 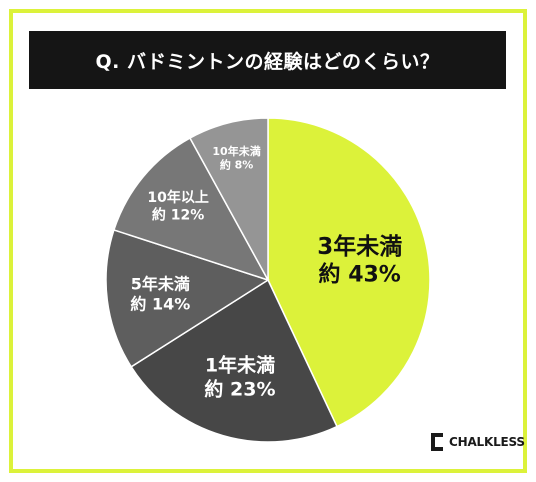 What do you see at coordinates (240, 365) in the screenshot?
I see `slice-label: 1年未満` at bounding box center [240, 365].